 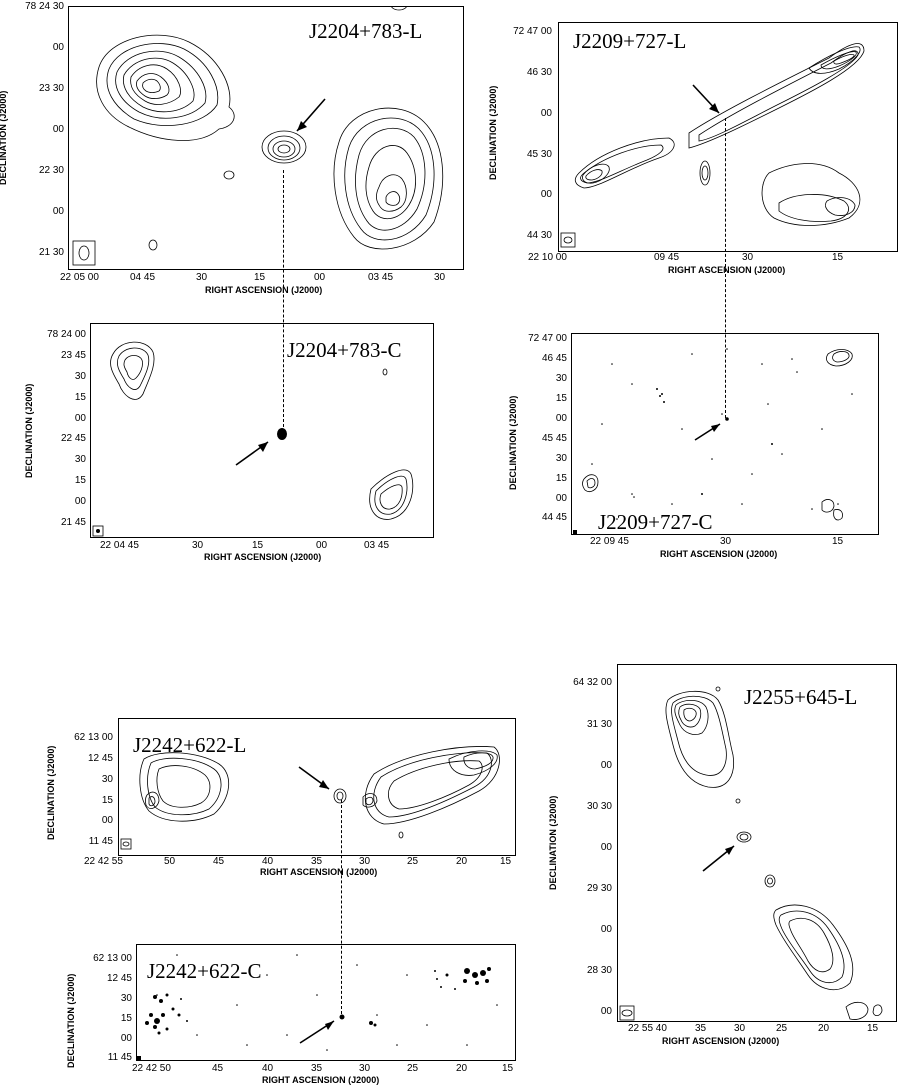 I want to click on x-tick-label: 22 10 00, so click(x=547, y=257).